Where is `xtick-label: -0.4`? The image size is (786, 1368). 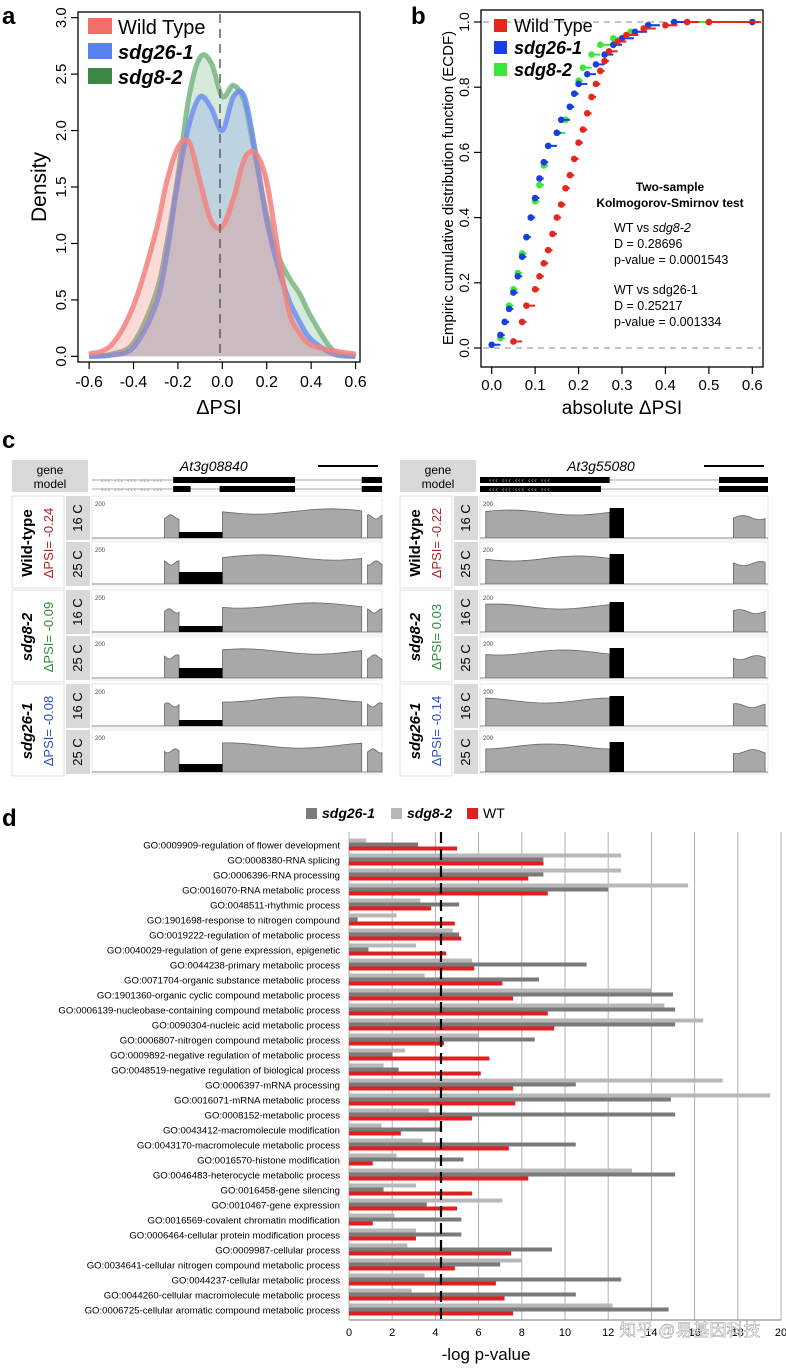
xtick-label: -0.4 is located at coordinates (134, 382).